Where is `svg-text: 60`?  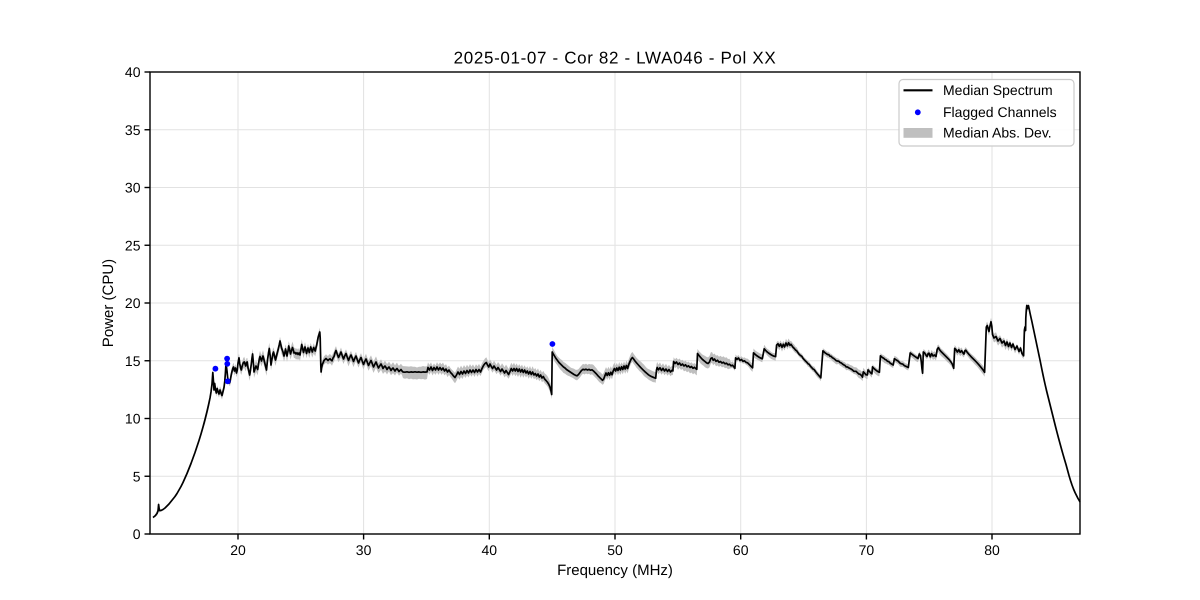 svg-text: 60 is located at coordinates (741, 550).